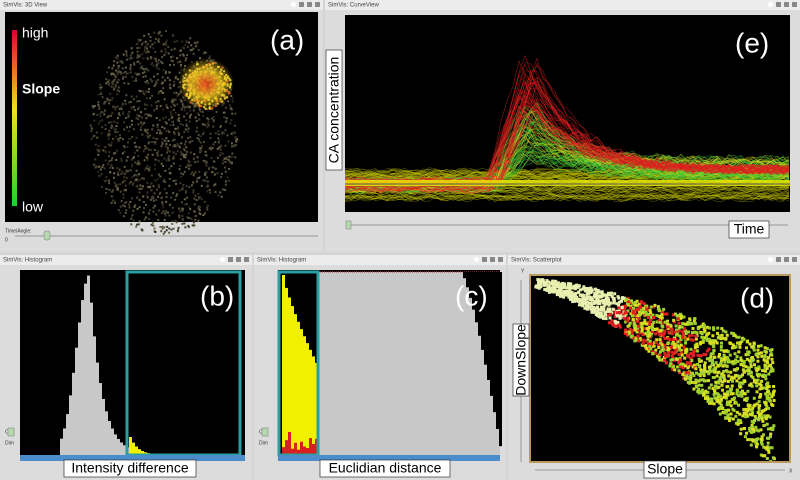 The image size is (800, 480). What do you see at coordinates (334, 110) in the screenshot?
I see `y-axis-label-box: CA concentration` at bounding box center [334, 110].